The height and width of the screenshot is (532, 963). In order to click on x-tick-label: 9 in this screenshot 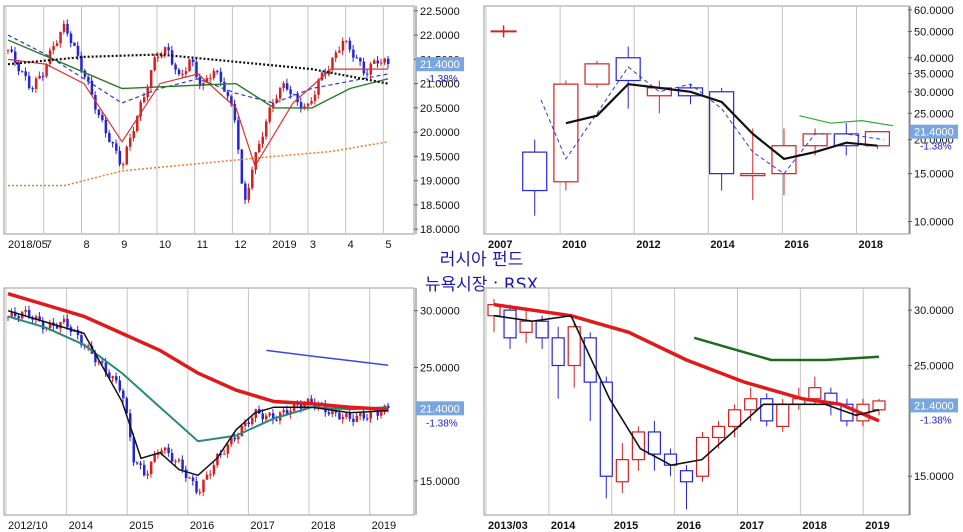, I will do `click(124, 245)`.